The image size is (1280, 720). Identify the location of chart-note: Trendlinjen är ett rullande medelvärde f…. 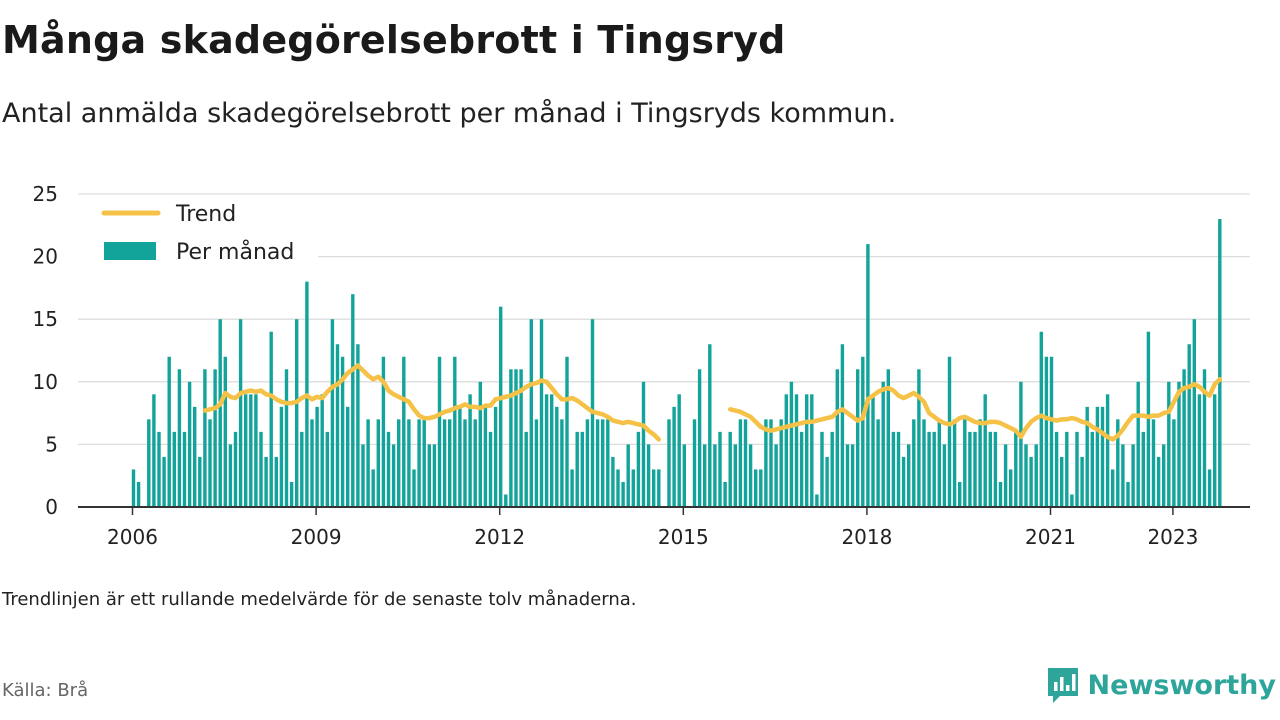
(319, 599).